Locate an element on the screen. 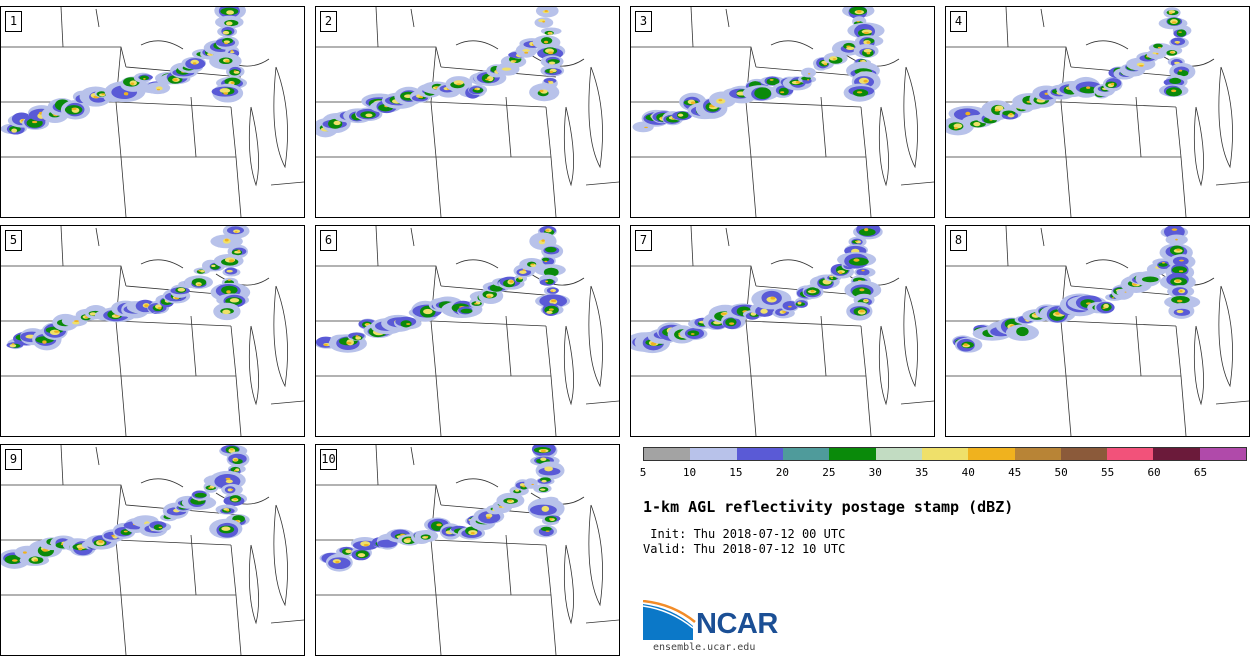  colorbar-tick-label: 20 is located at coordinates (782, 472).